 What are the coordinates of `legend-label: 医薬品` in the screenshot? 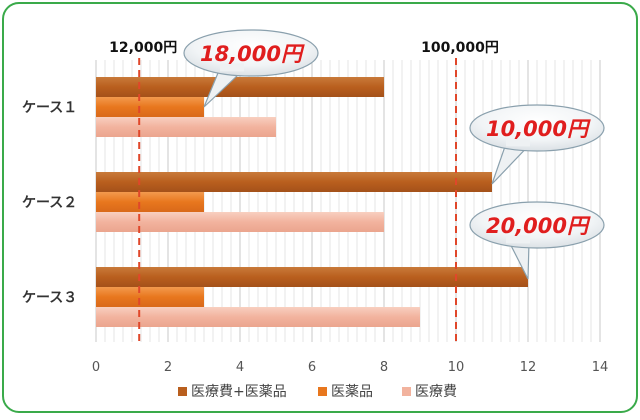 It's located at (352, 392).